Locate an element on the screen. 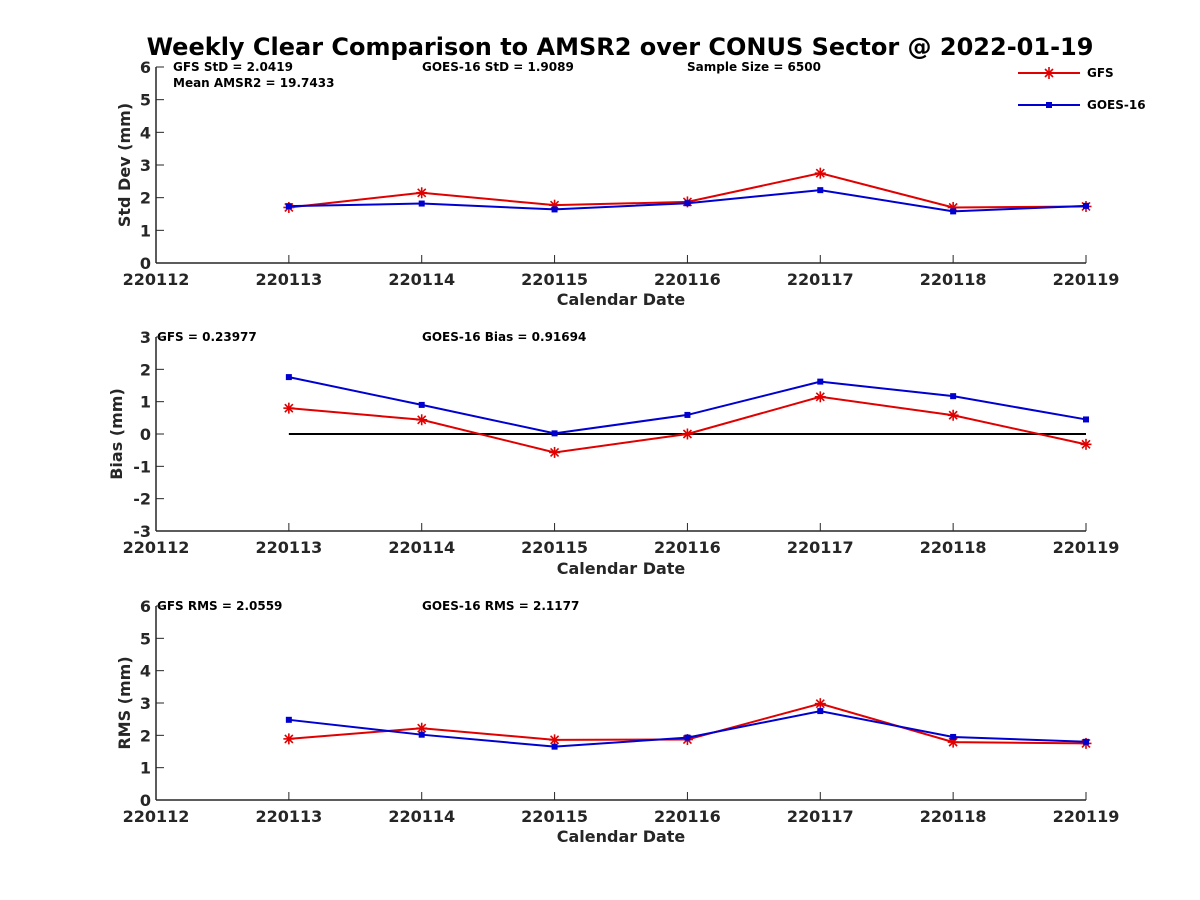 This screenshot has width=1200, height=900. legend-goes-label: GOES-16 is located at coordinates (1116, 105).